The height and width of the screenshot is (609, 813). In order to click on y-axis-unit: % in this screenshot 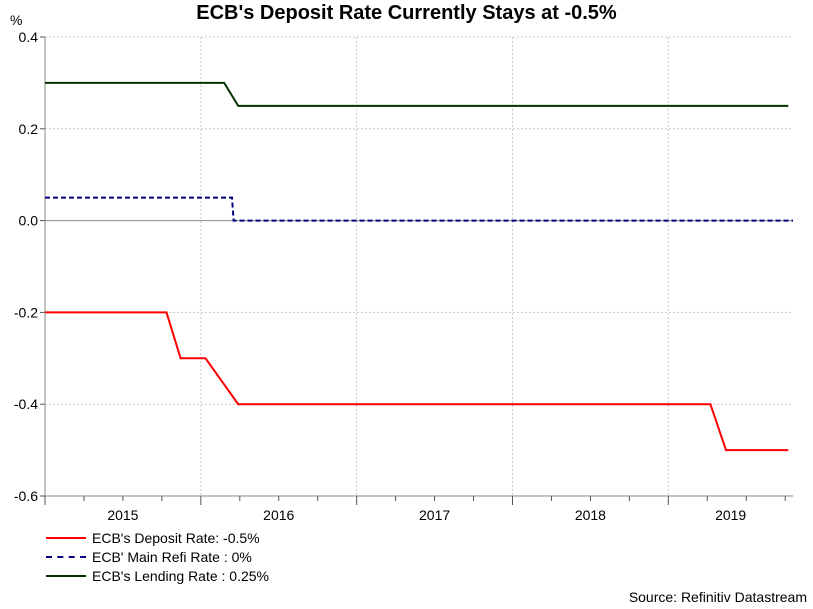, I will do `click(16, 20)`.